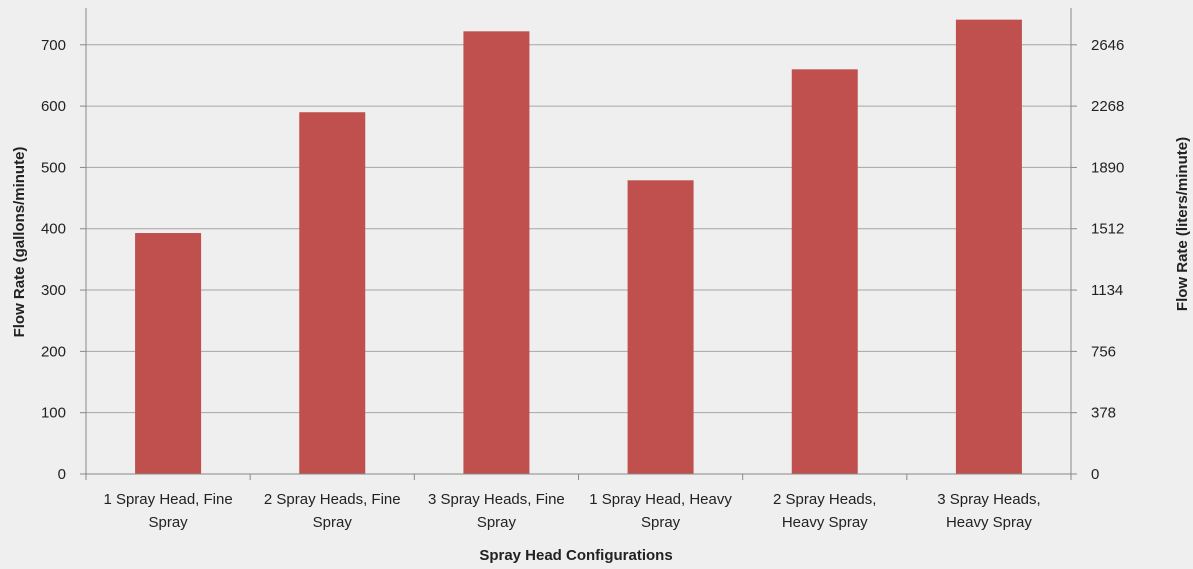 The image size is (1193, 569). What do you see at coordinates (53, 290) in the screenshot?
I see `y-tick-label-left: 300` at bounding box center [53, 290].